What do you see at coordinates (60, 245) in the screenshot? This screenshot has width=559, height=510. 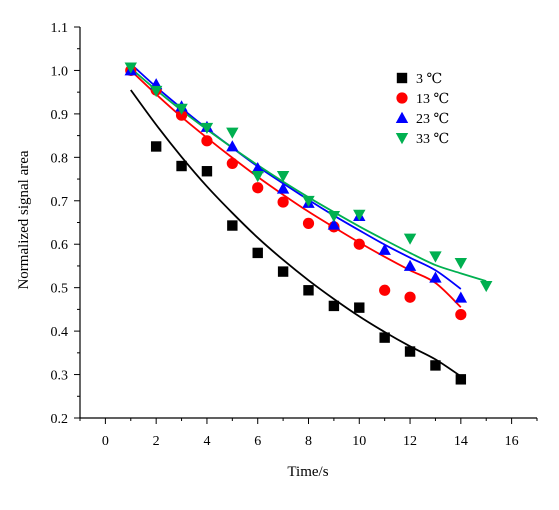 I see `y-tick-label: 0.6` at bounding box center [60, 245].